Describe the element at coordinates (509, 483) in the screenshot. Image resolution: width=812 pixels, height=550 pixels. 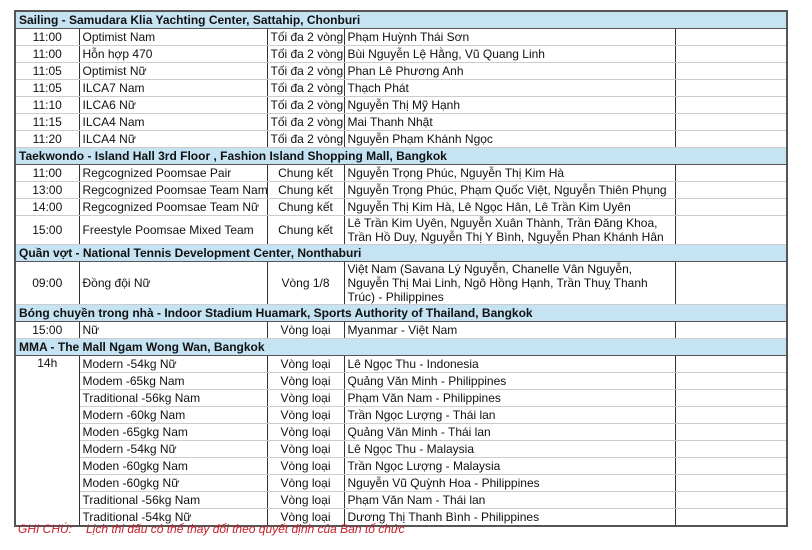
I see `athletes-cell: Nguyễn Vũ Quỳnh Hoa - Philippines` at that location.